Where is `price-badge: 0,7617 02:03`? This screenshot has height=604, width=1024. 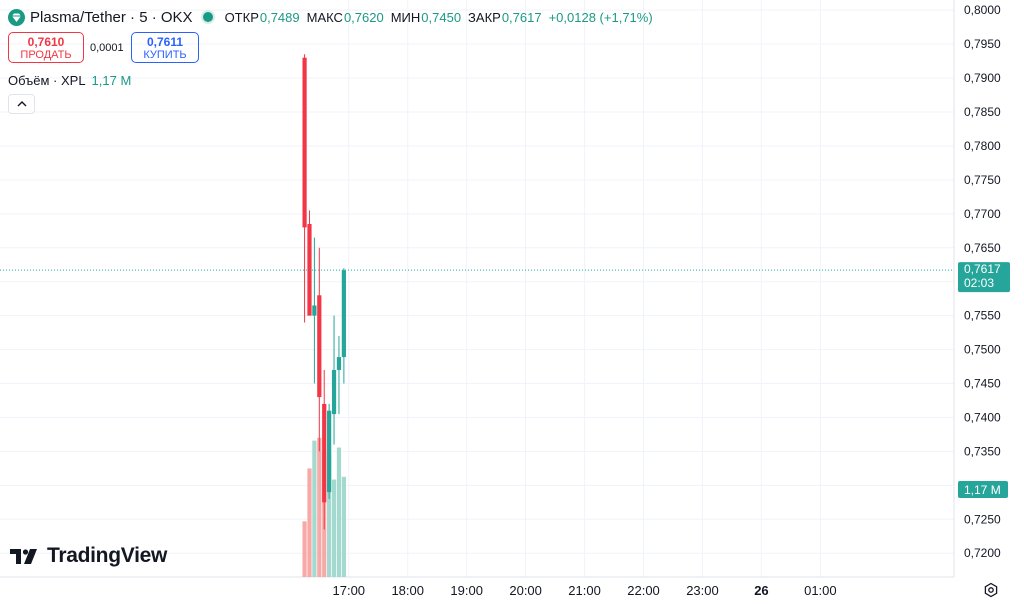 price-badge: 0,7617 02:03 is located at coordinates (984, 277).